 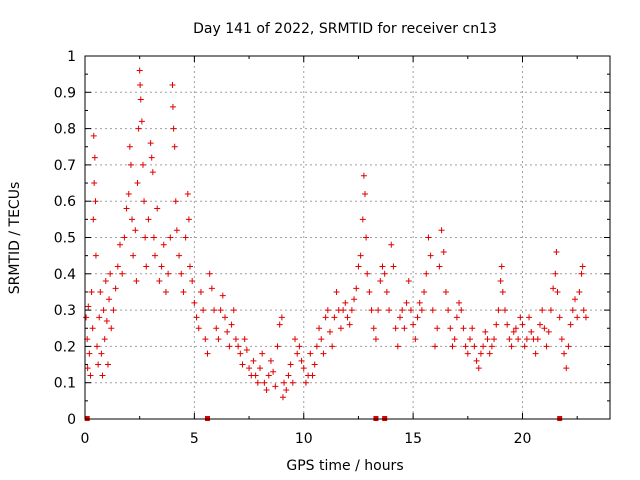 I want to click on y-tick-label: 0.2, so click(x=65, y=347).